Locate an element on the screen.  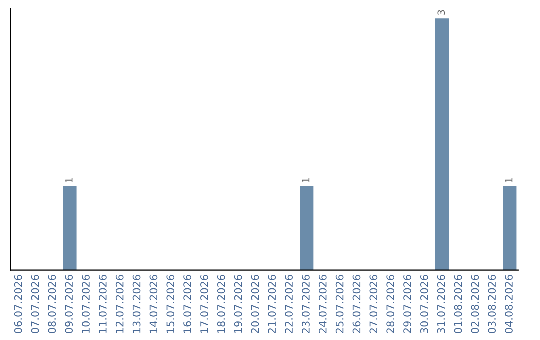
x-tick-label: 03.08.2026 is located at coordinates (492, 304).